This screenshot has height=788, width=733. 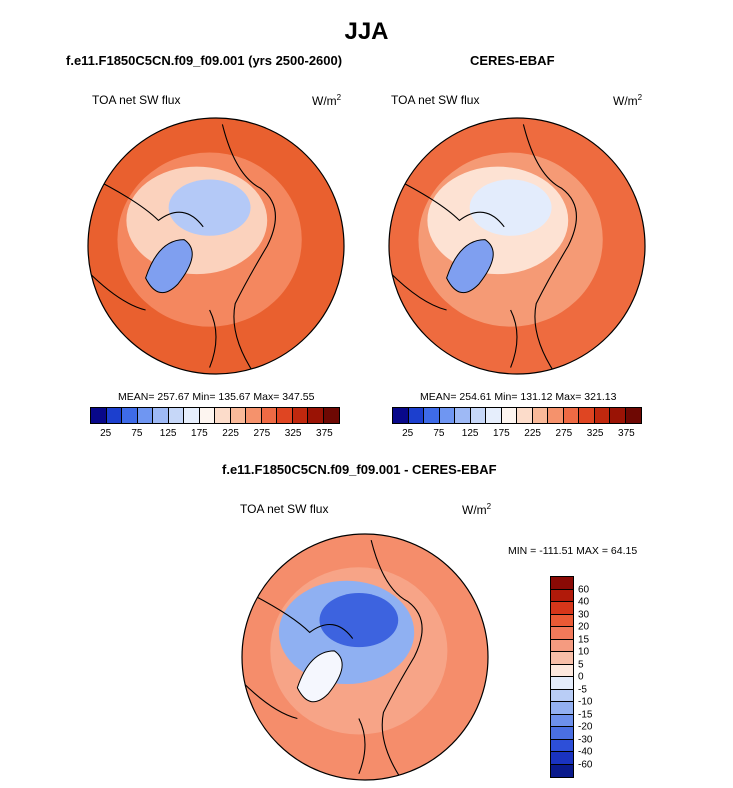 I want to click on panel2-units-sup: 2, so click(x=640, y=97).